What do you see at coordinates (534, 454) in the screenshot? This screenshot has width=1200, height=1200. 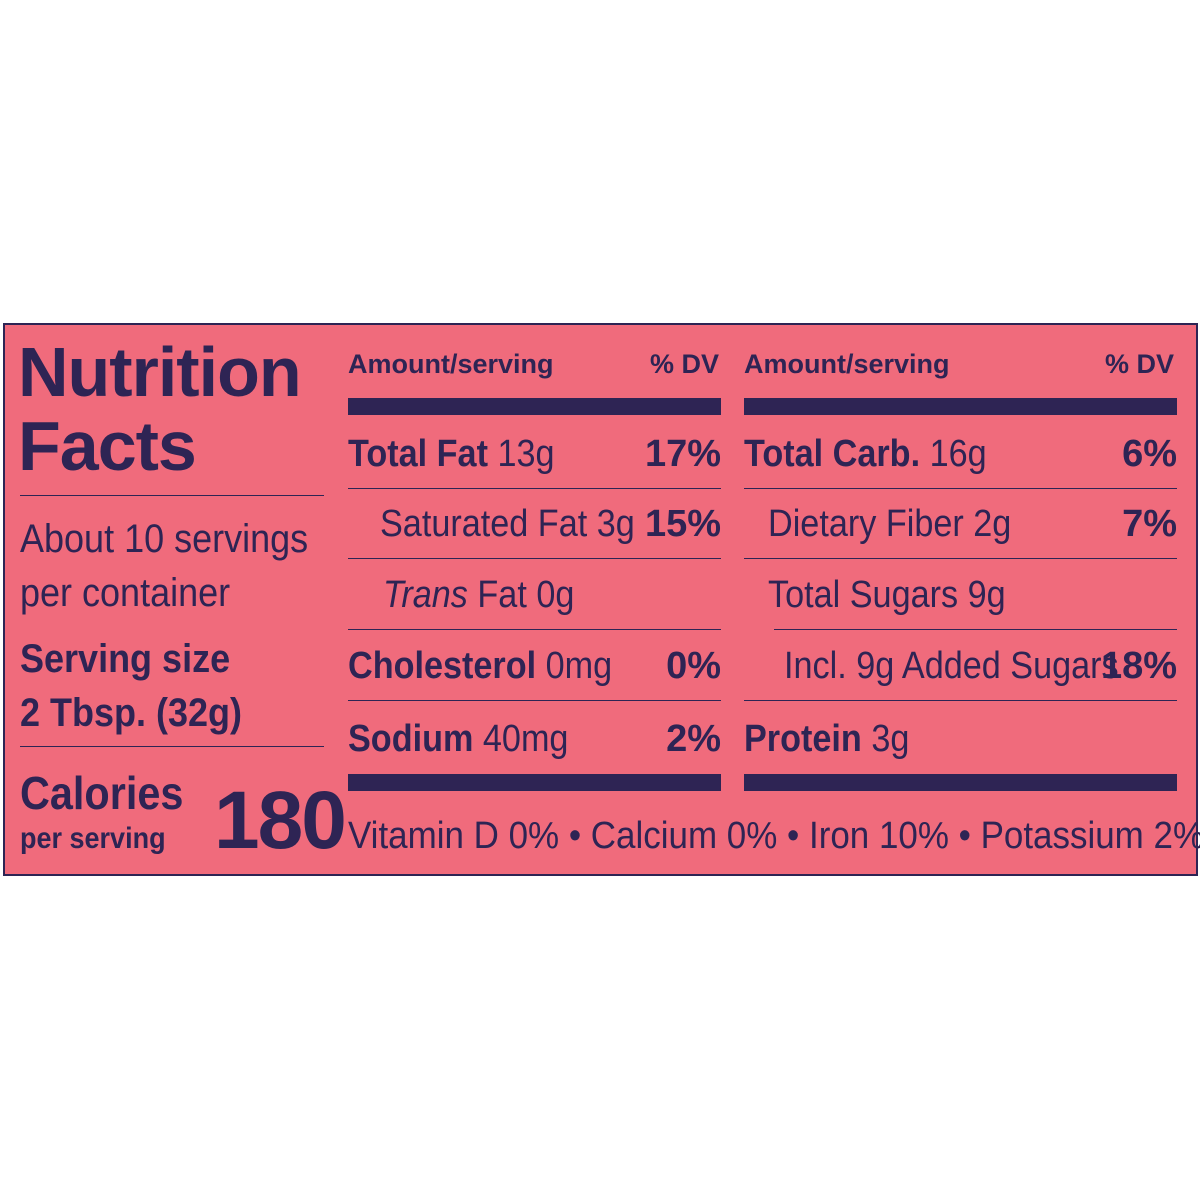 I see `nutrient-row-total-fat: Total Fat 13g 17%` at bounding box center [534, 454].